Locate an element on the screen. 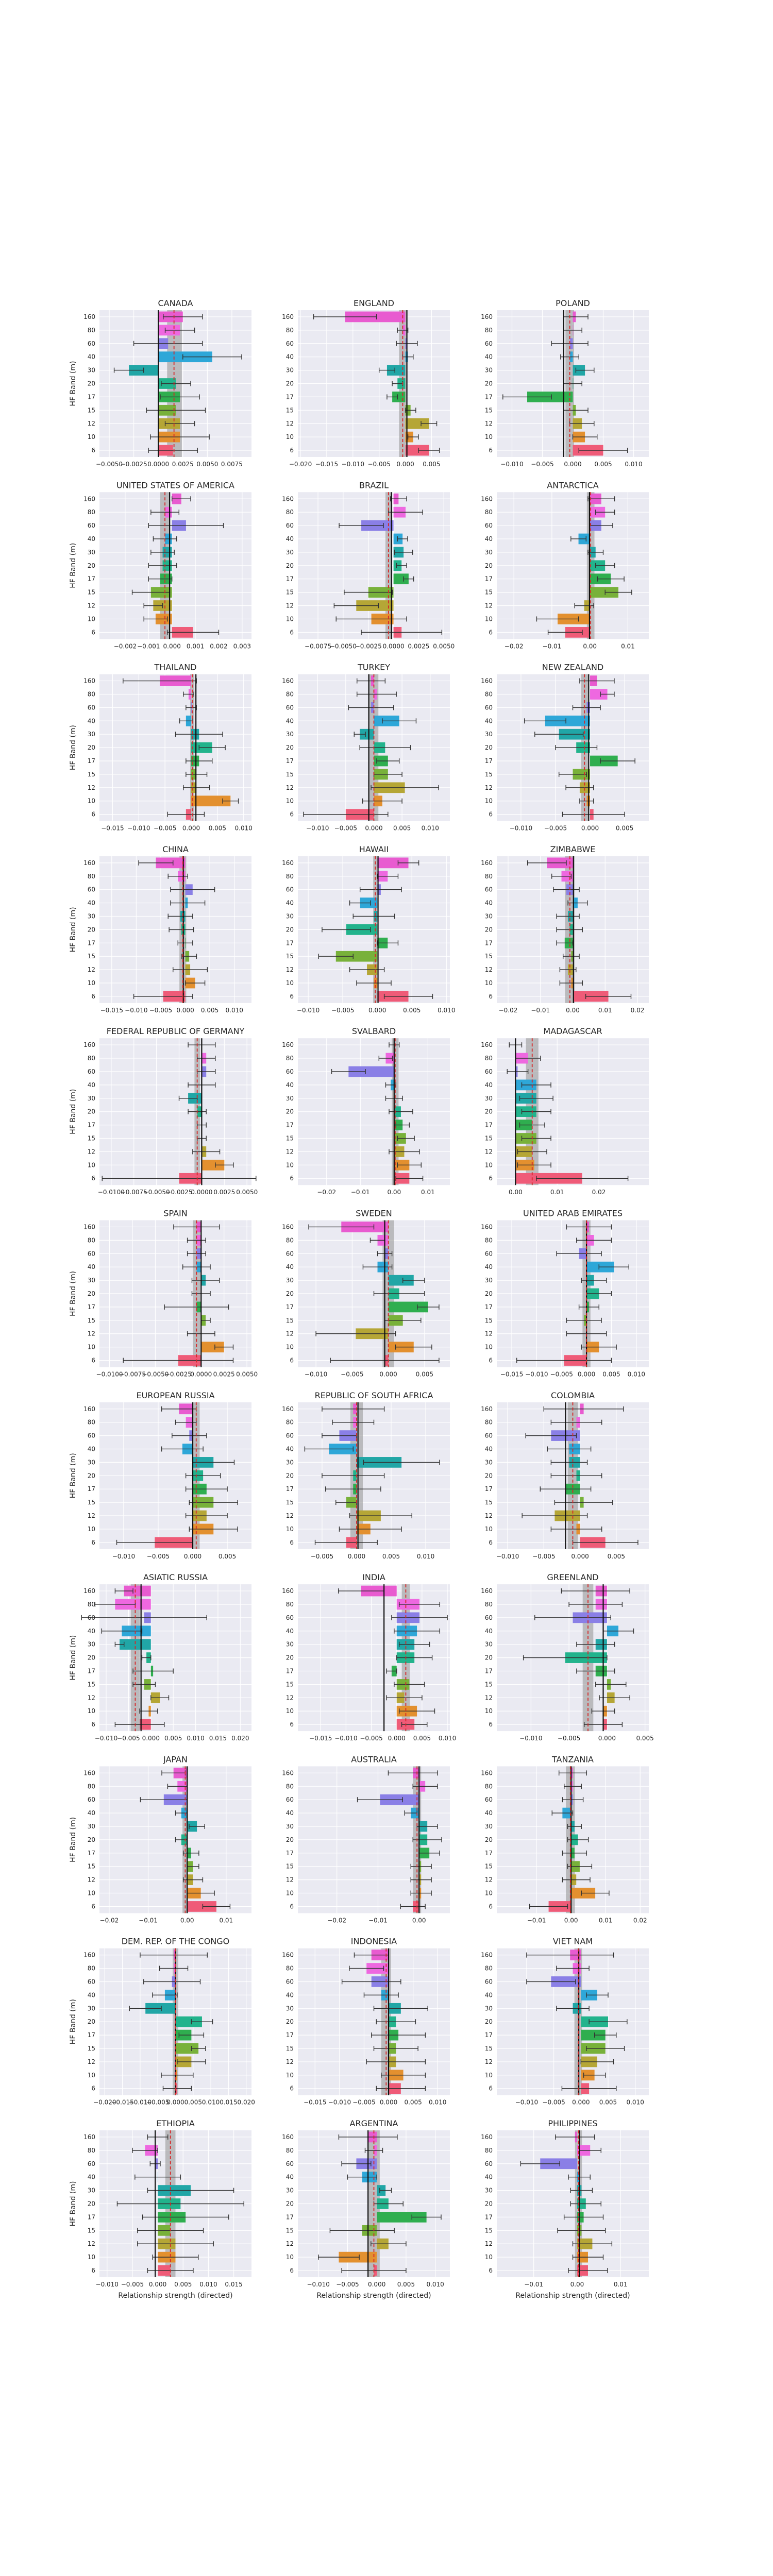  x-tick-label: −0.020 is located at coordinates (104, 2102).